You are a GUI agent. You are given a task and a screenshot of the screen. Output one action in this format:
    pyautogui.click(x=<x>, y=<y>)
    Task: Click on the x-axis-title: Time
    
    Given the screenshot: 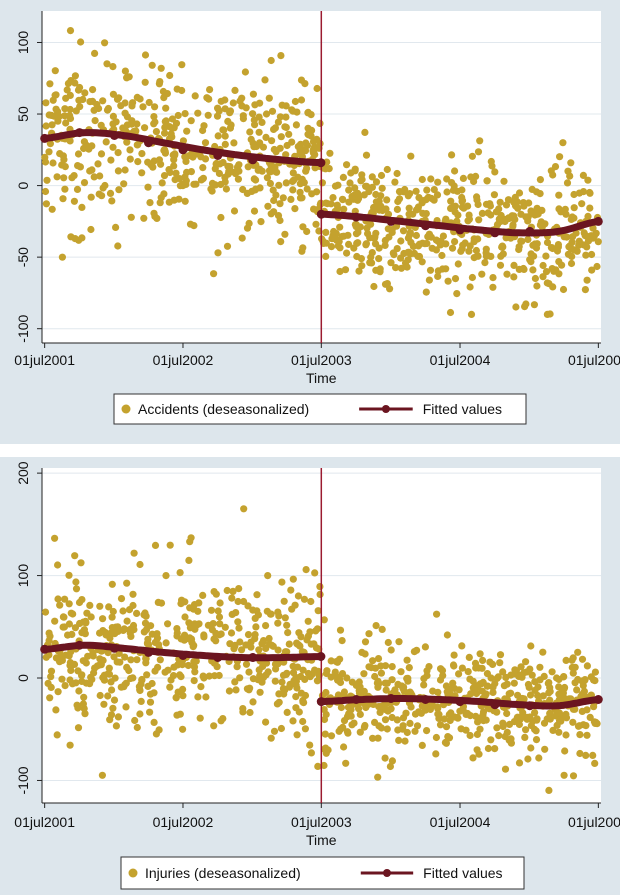 What is the action you would take?
    pyautogui.click(x=321, y=378)
    